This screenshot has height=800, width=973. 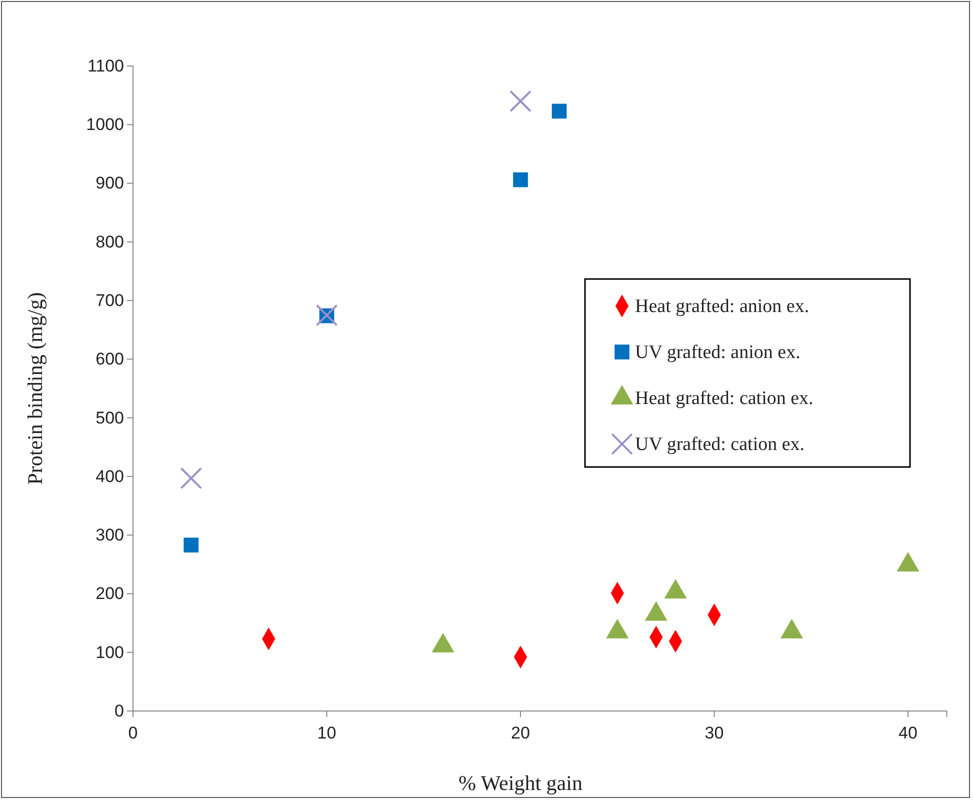 What do you see at coordinates (105, 66) in the screenshot?
I see `y-tick-label: 1100` at bounding box center [105, 66].